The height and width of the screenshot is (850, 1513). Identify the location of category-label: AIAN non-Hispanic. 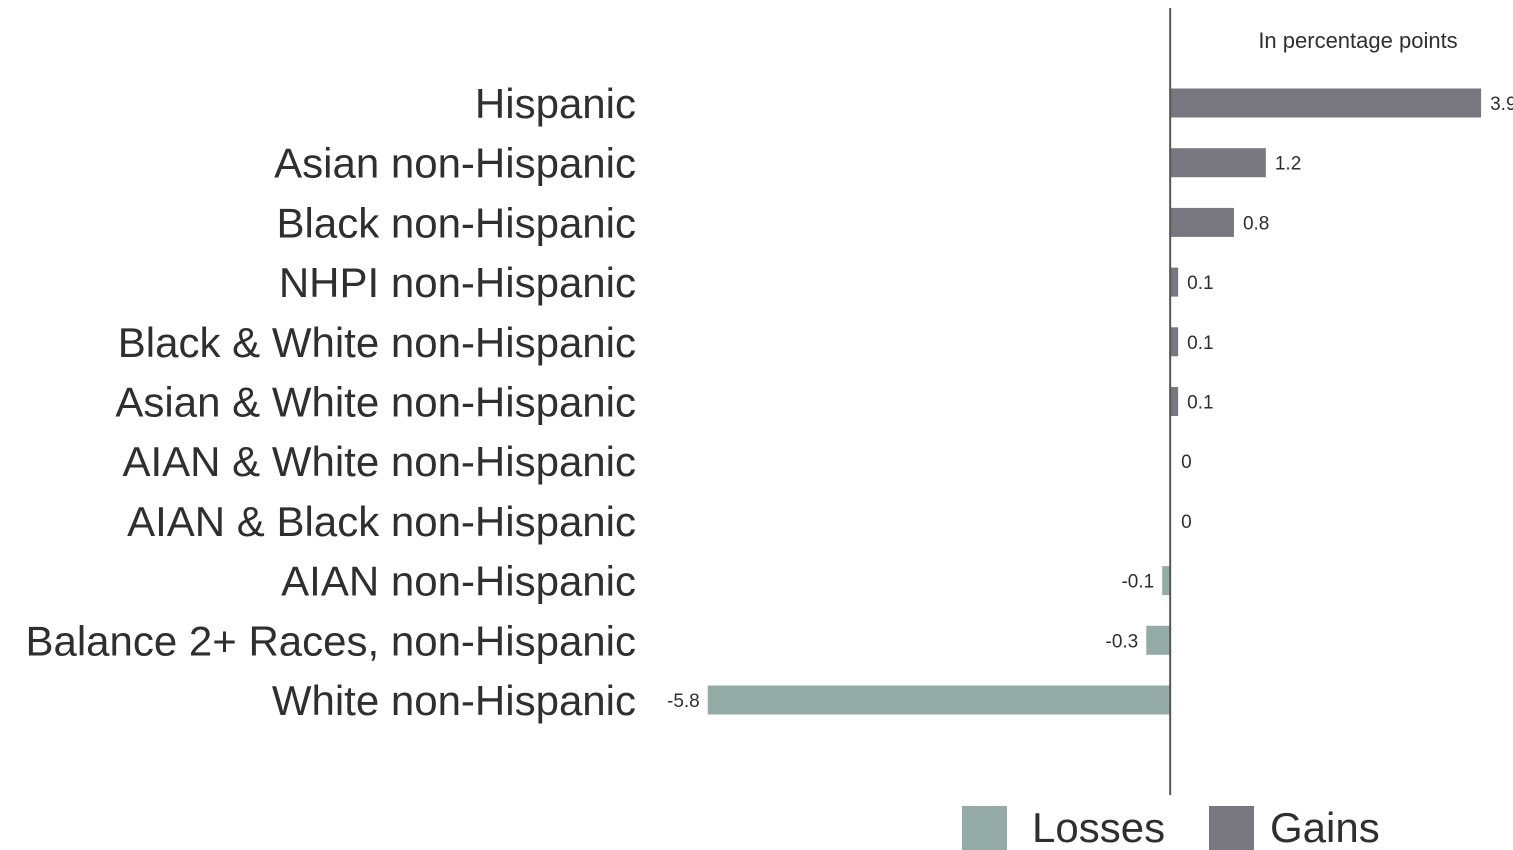
(458, 581).